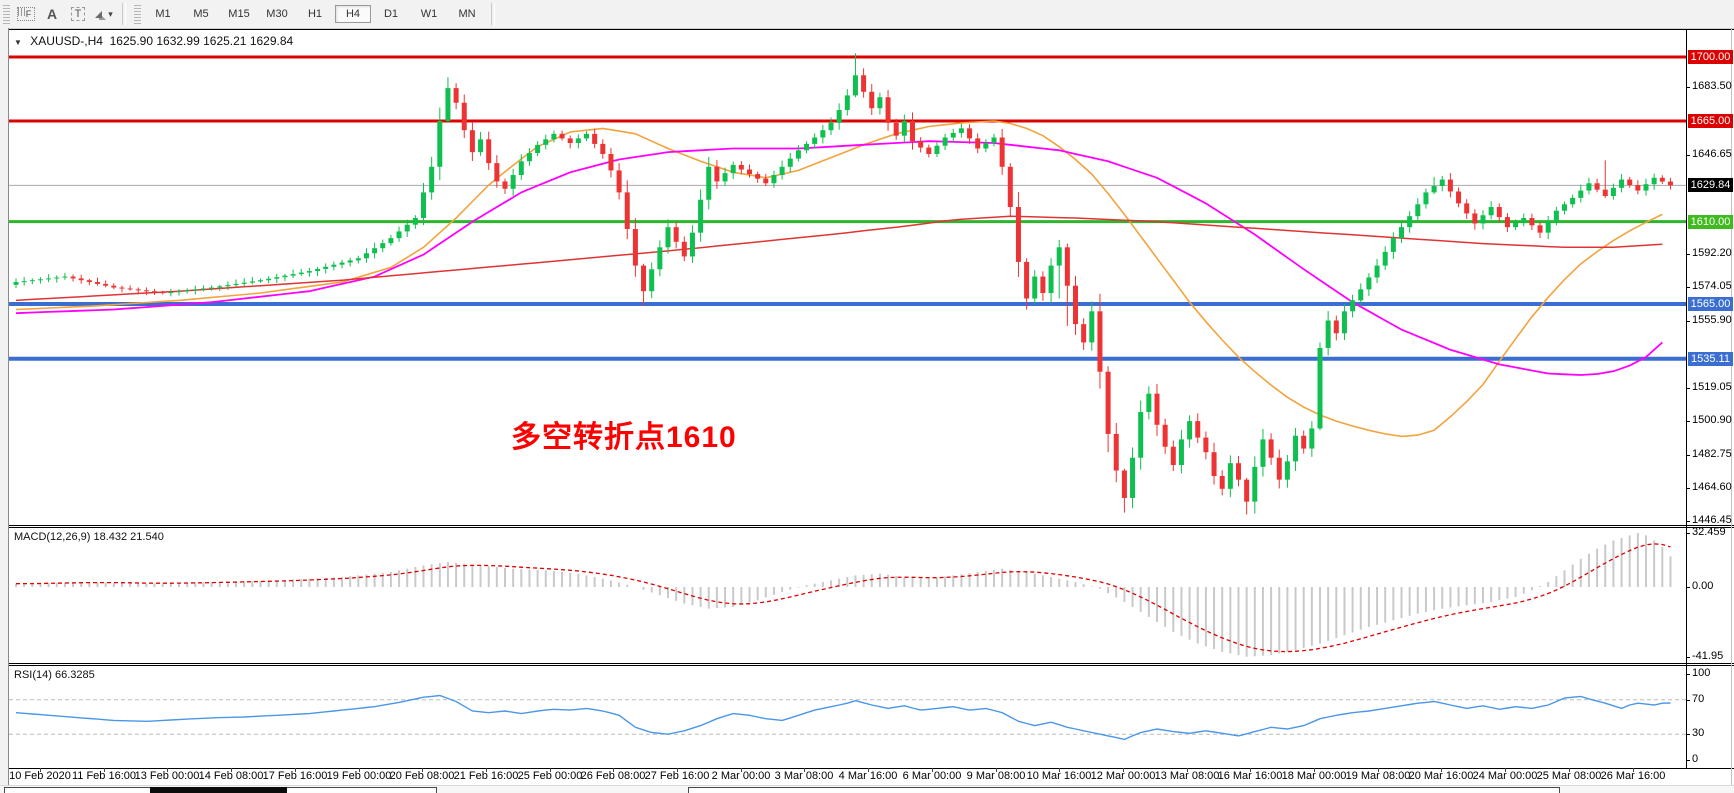 This screenshot has width=1734, height=793. I want to click on price-level-badge: 1629.84, so click(1710, 185).